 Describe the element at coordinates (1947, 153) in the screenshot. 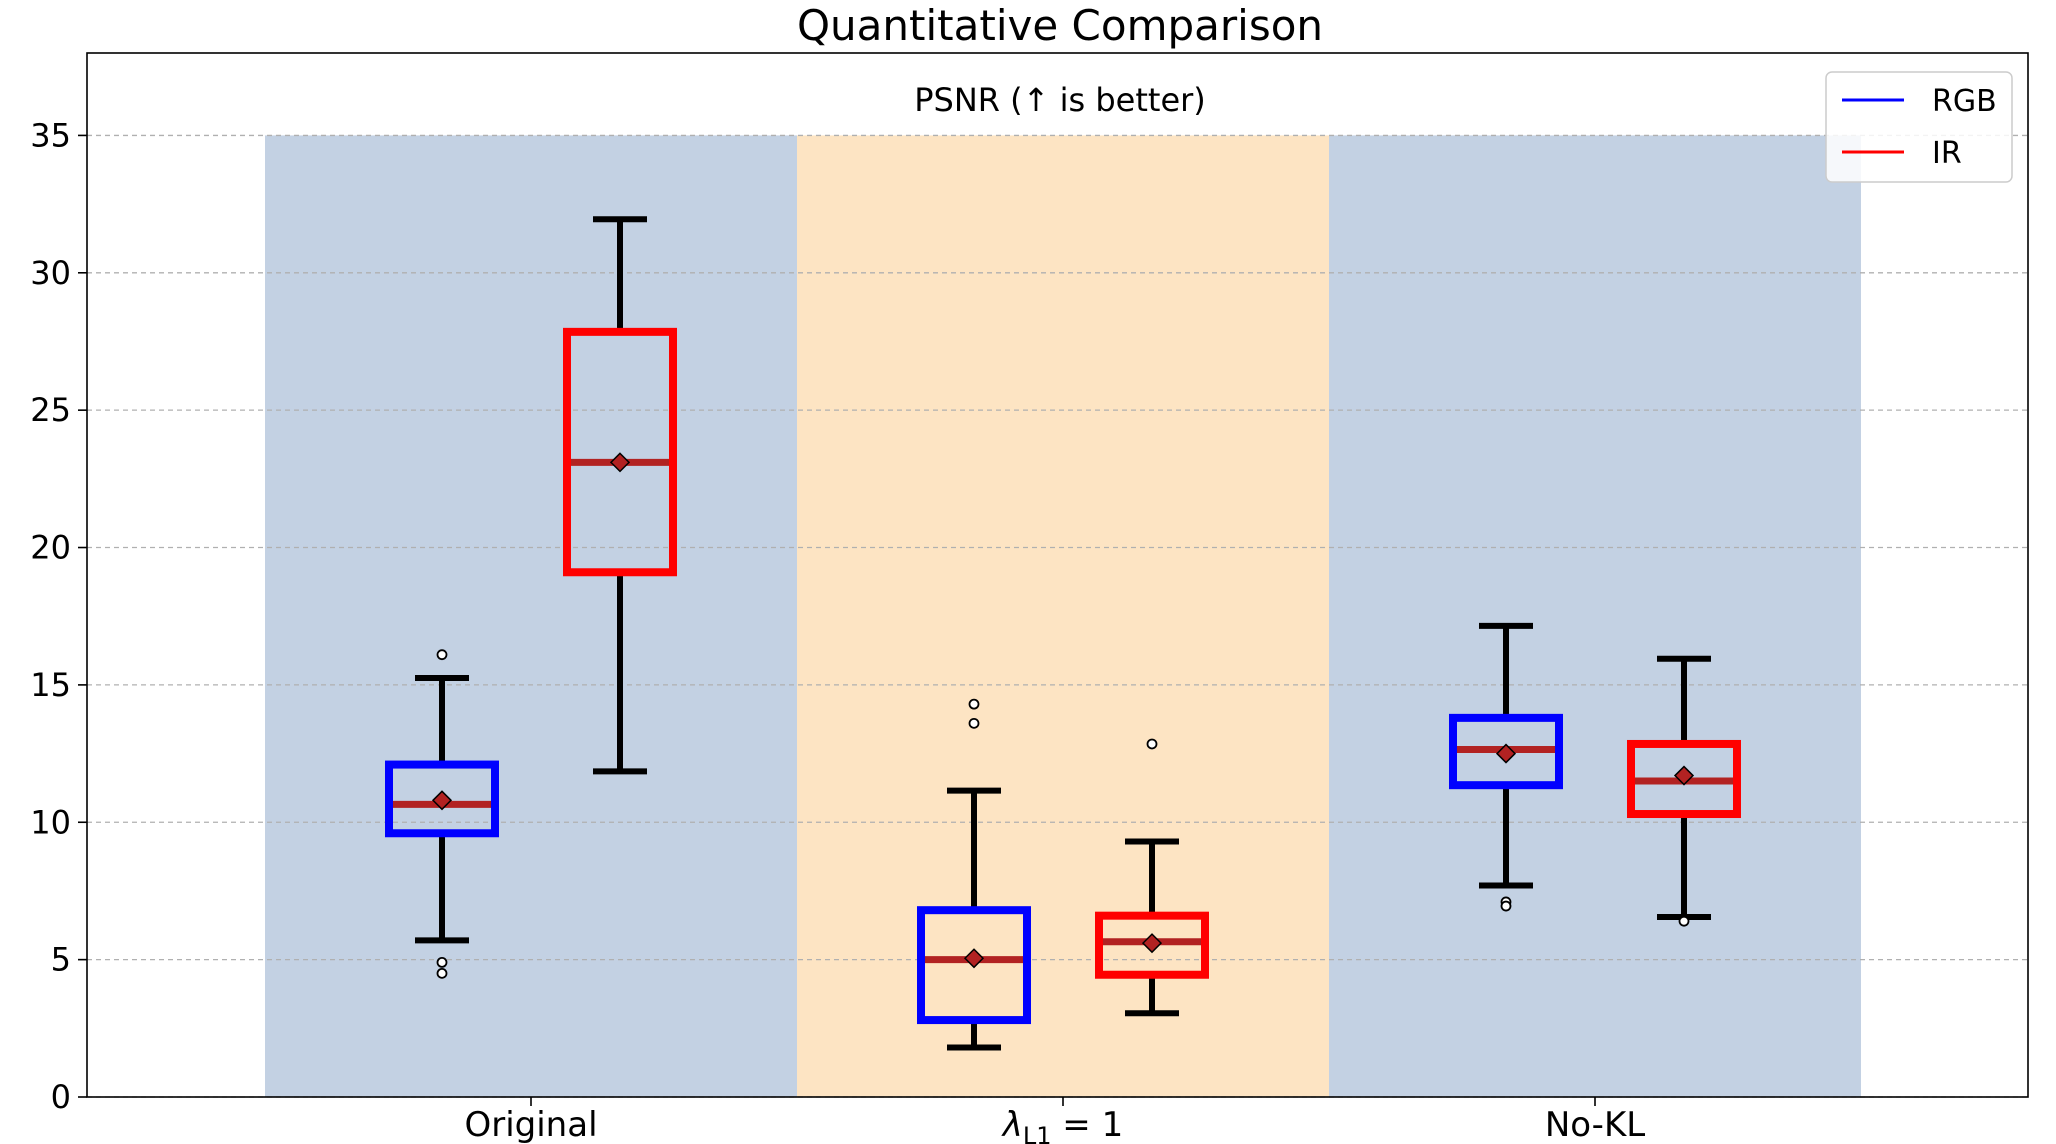

I see `legend-label-ir: IR` at that location.